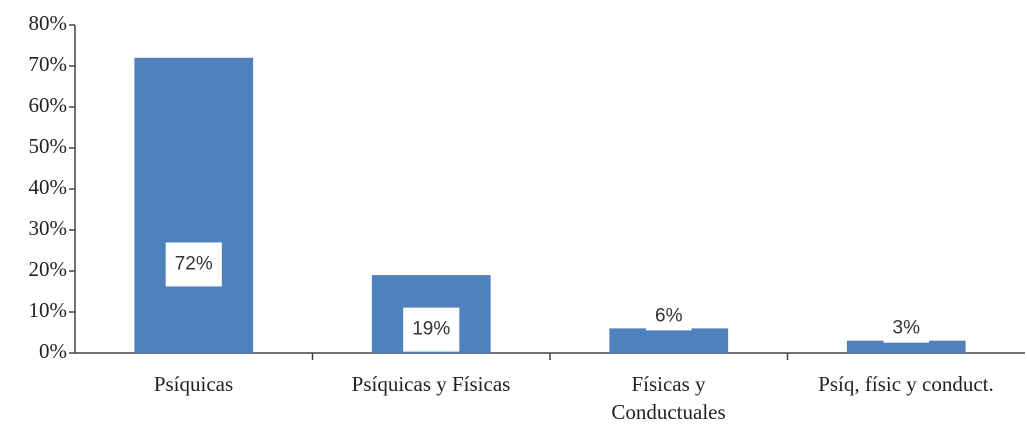 The height and width of the screenshot is (428, 1027). What do you see at coordinates (48, 310) in the screenshot?
I see `y-tick-label: 10%` at bounding box center [48, 310].